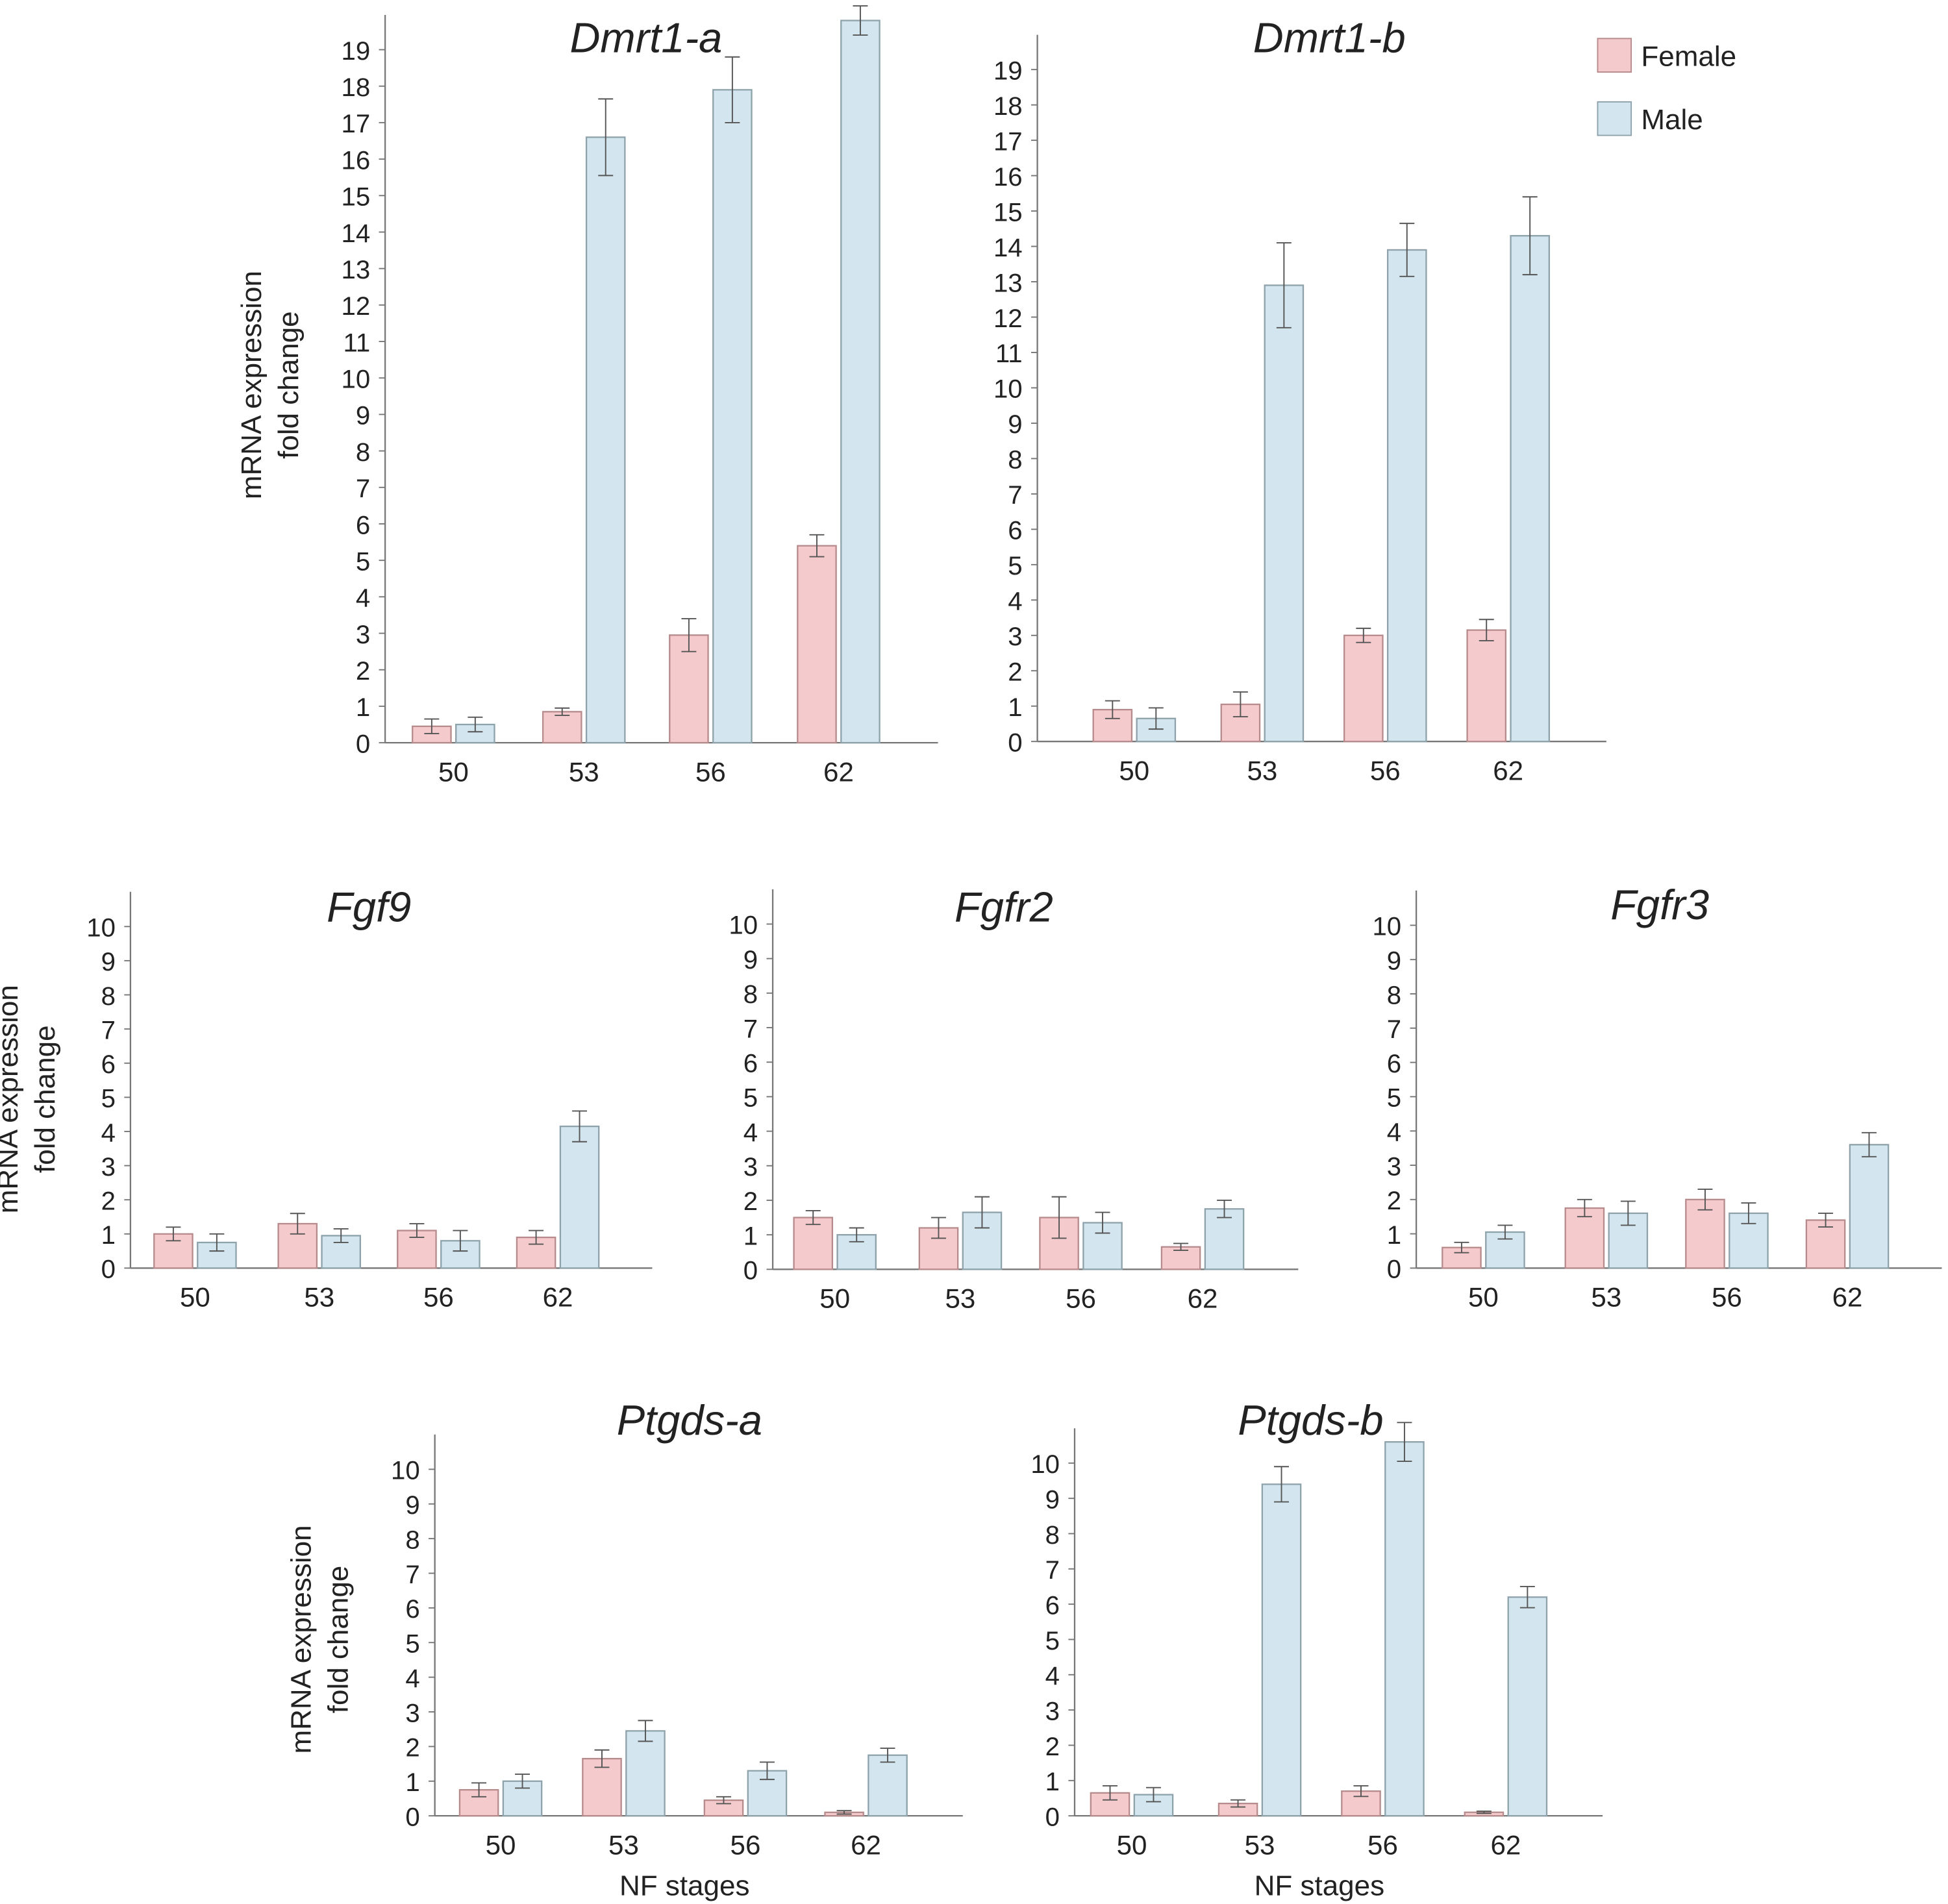 Image resolution: width=1948 pixels, height=1904 pixels. What do you see at coordinates (301, 1639) in the screenshot?
I see `y-axis-label: mRNA expression` at bounding box center [301, 1639].